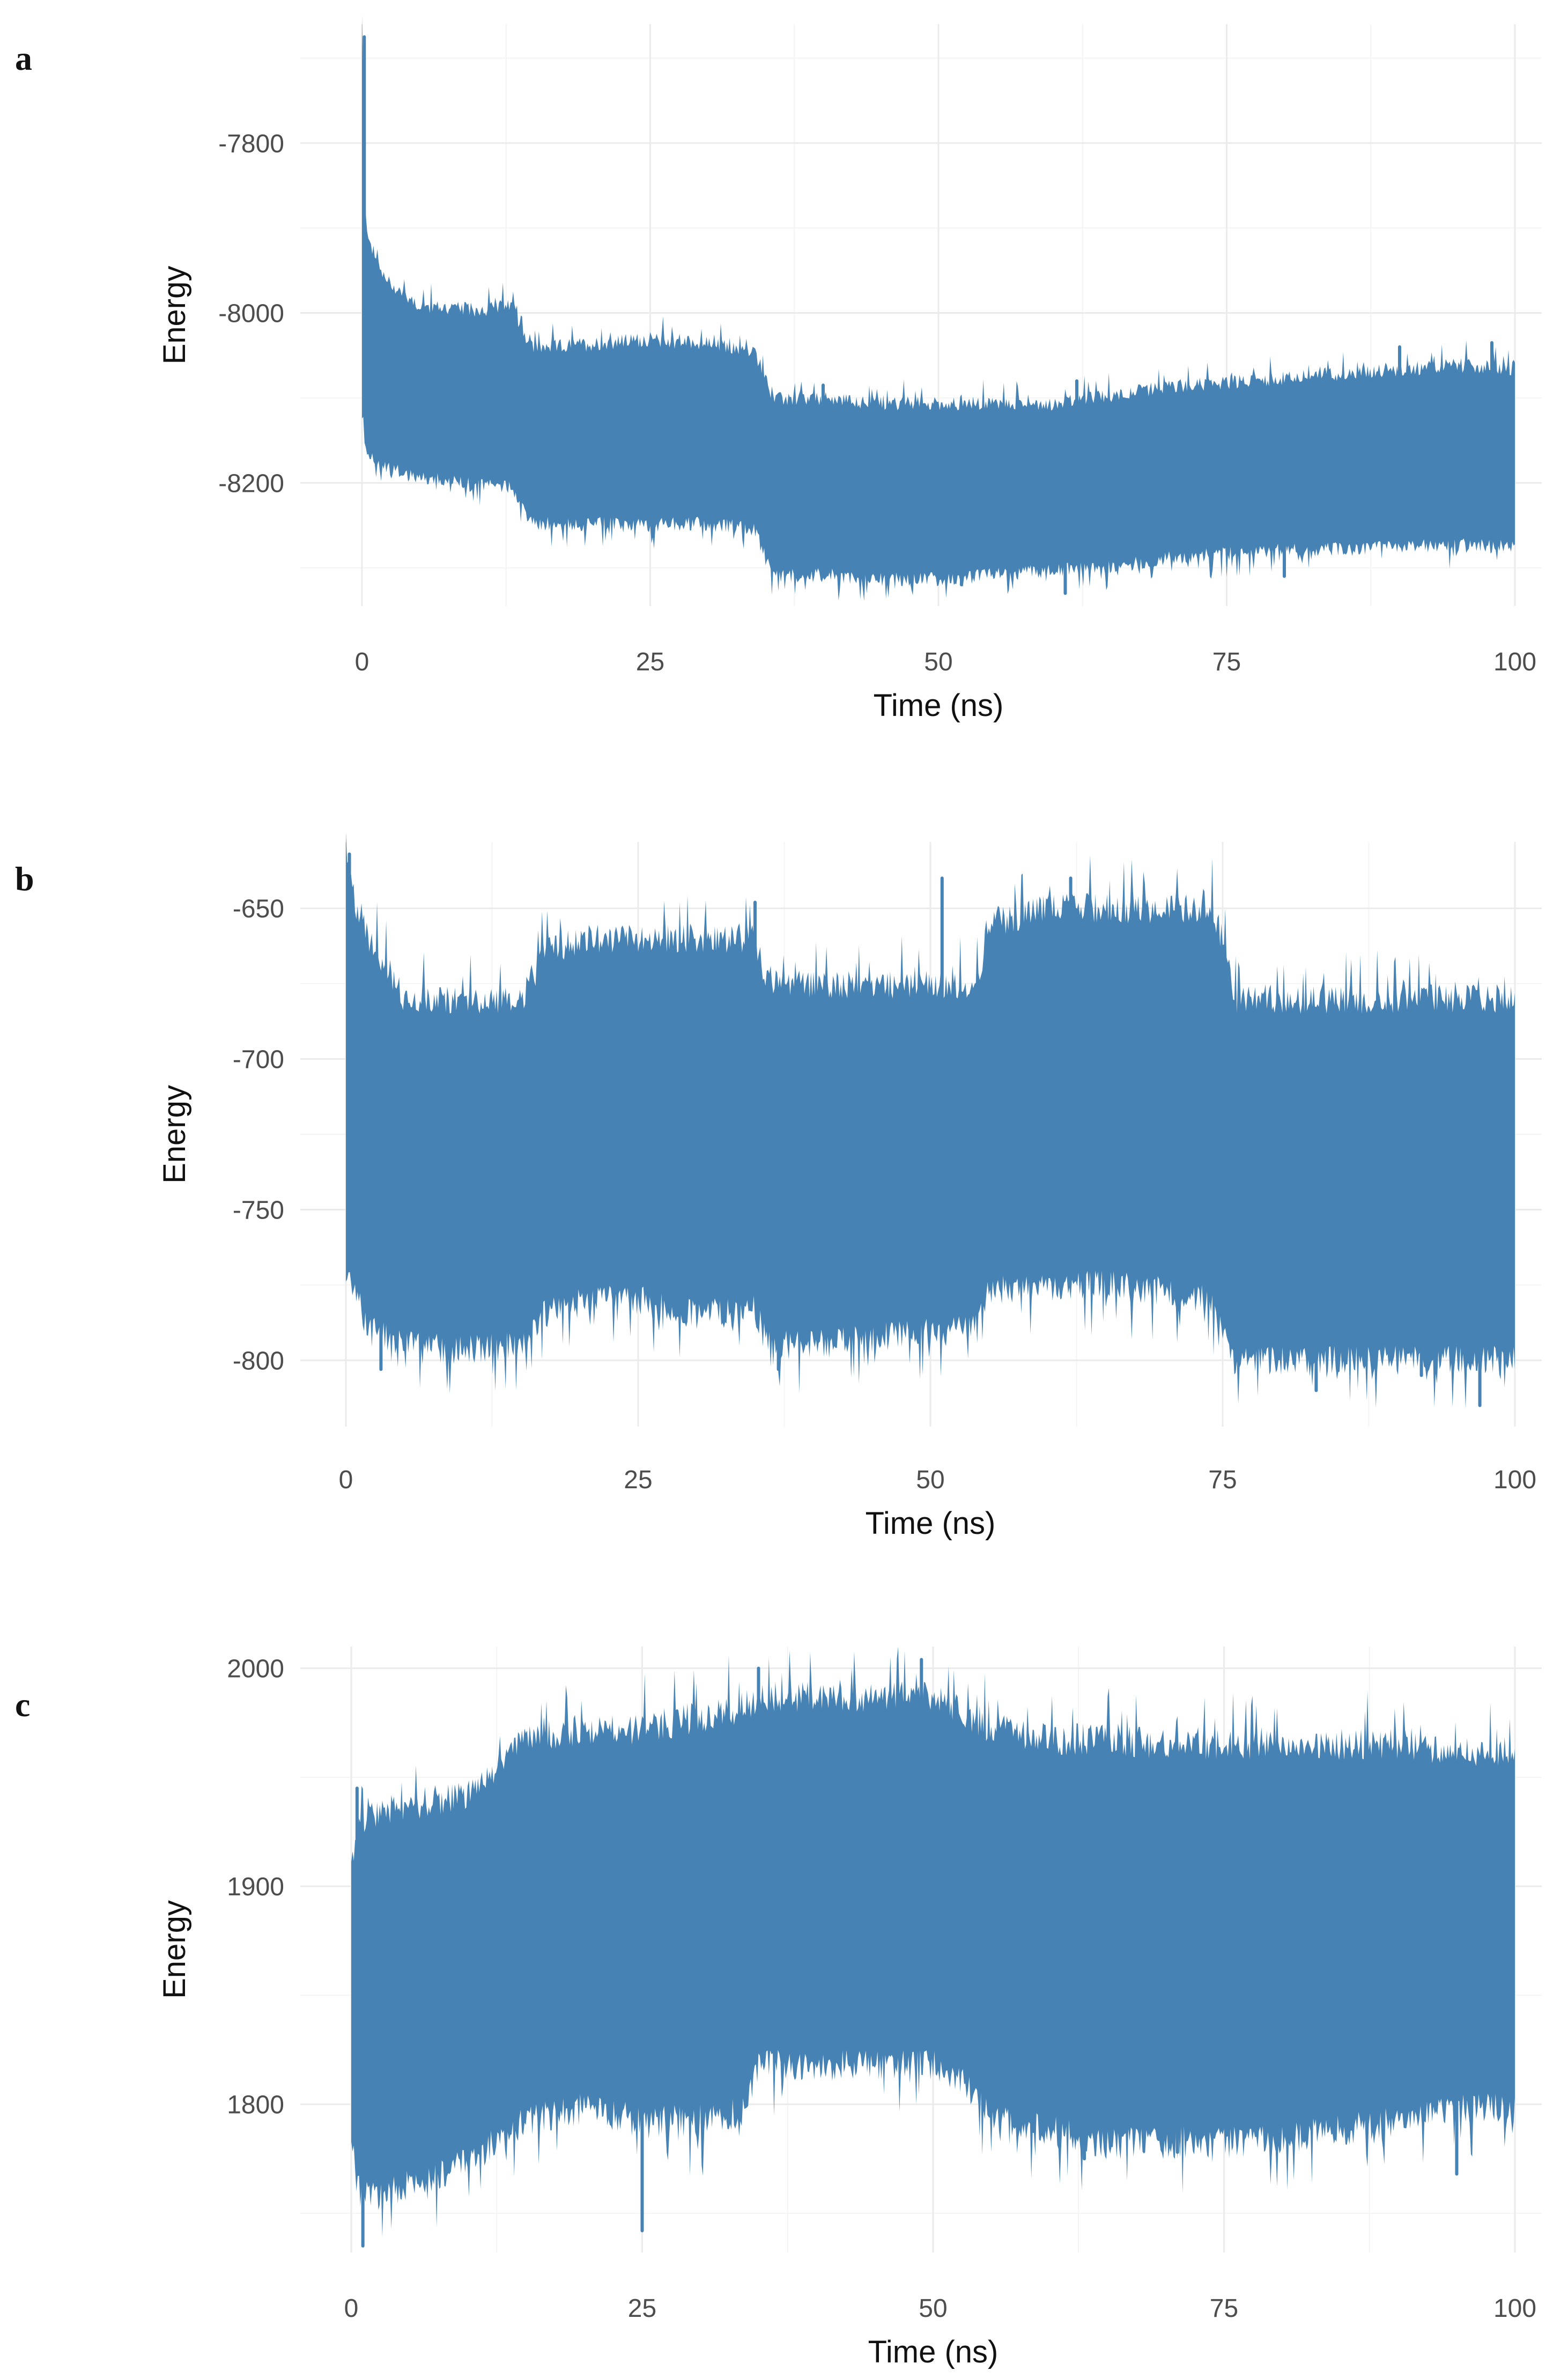  Describe the element at coordinates (258, 1060) in the screenshot. I see `y-tick-label: -700` at that location.